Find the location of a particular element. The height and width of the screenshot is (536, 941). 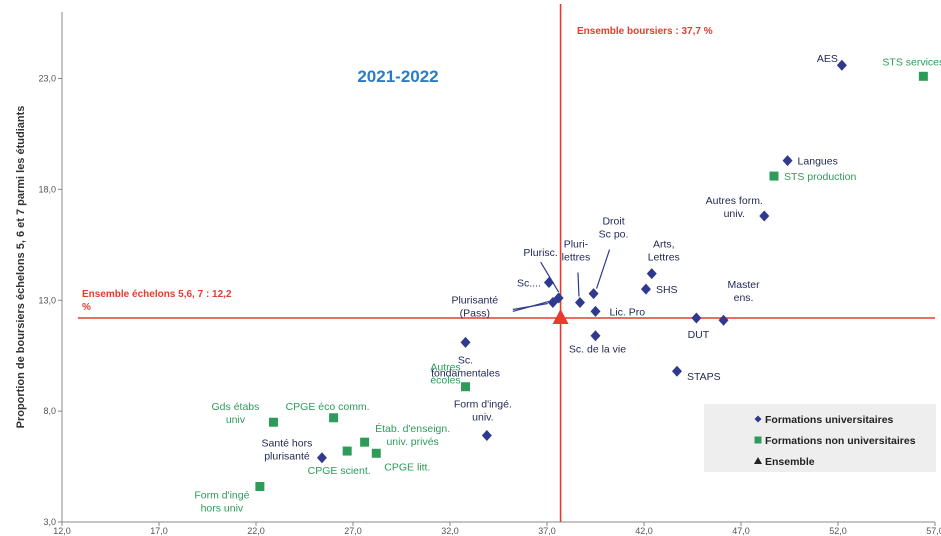

point-label: Droit Sc po. is located at coordinates (614, 228).